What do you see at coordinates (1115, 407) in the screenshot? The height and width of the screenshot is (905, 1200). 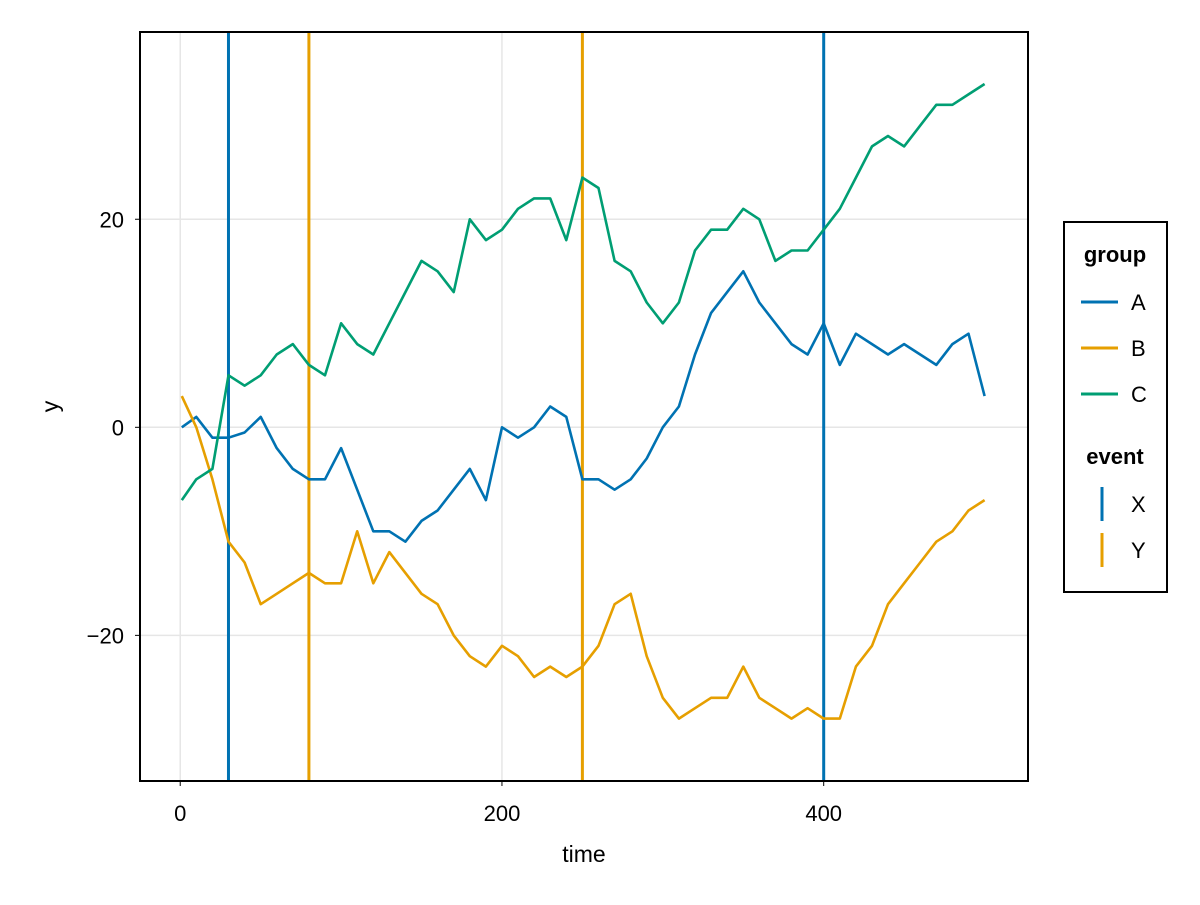 I see `legend-box` at bounding box center [1115, 407].